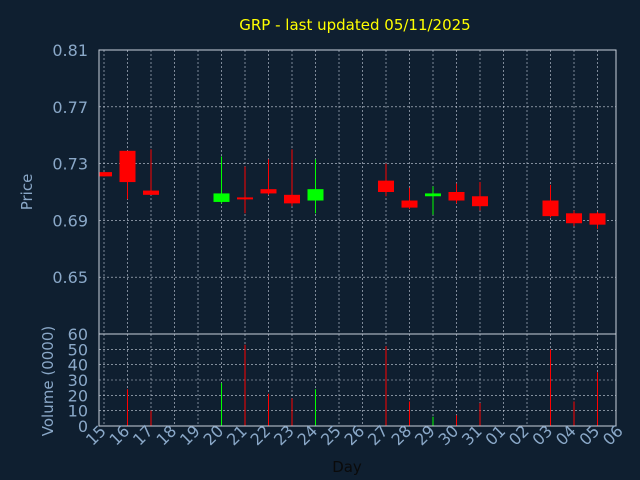 This screenshot has height=480, width=640. Describe the element at coordinates (362, 385) in the screenshot. I see `volume-bars` at that location.